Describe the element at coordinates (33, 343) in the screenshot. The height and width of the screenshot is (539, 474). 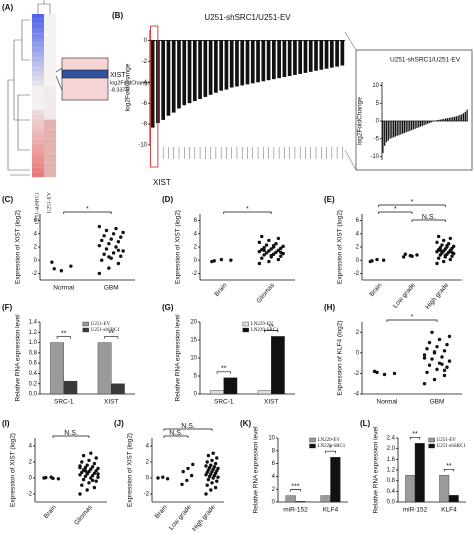
I see `y-tick-label: 1.0` at that location.